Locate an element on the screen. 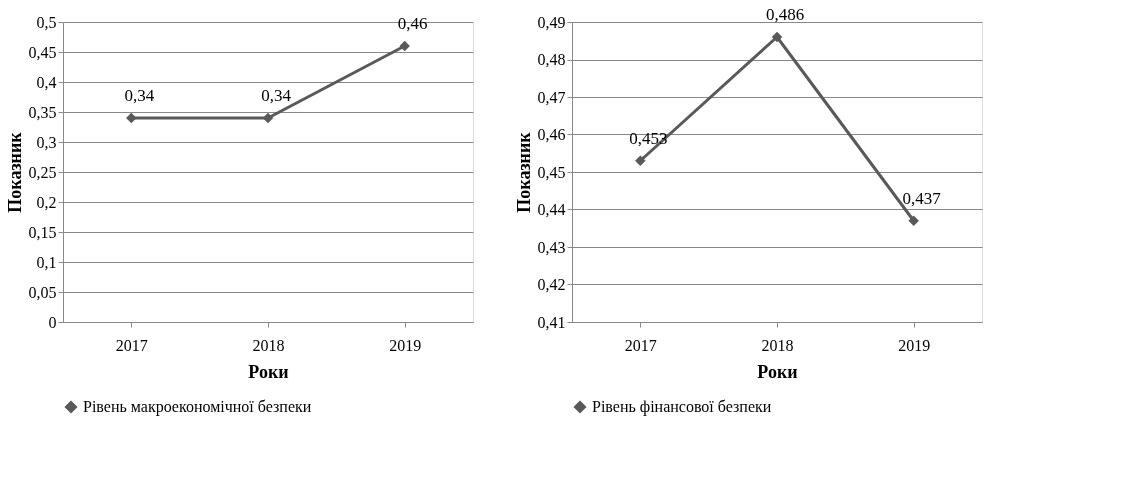 The height and width of the screenshot is (499, 1133). y-tick-label: 0,5 is located at coordinates (46, 22).